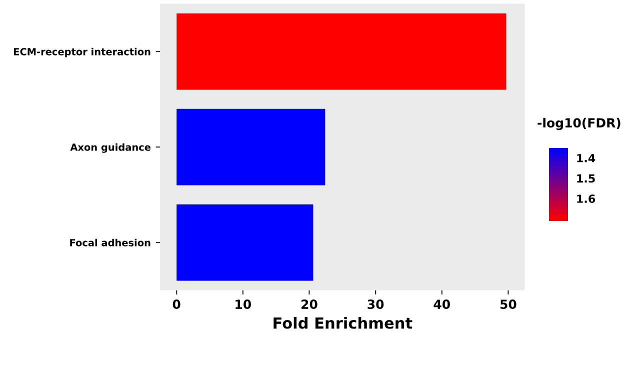 Image resolution: width=640 pixels, height=377 pixels. Describe the element at coordinates (82, 53) in the screenshot. I see `y-tick-label: ECM-receptor interaction` at that location.